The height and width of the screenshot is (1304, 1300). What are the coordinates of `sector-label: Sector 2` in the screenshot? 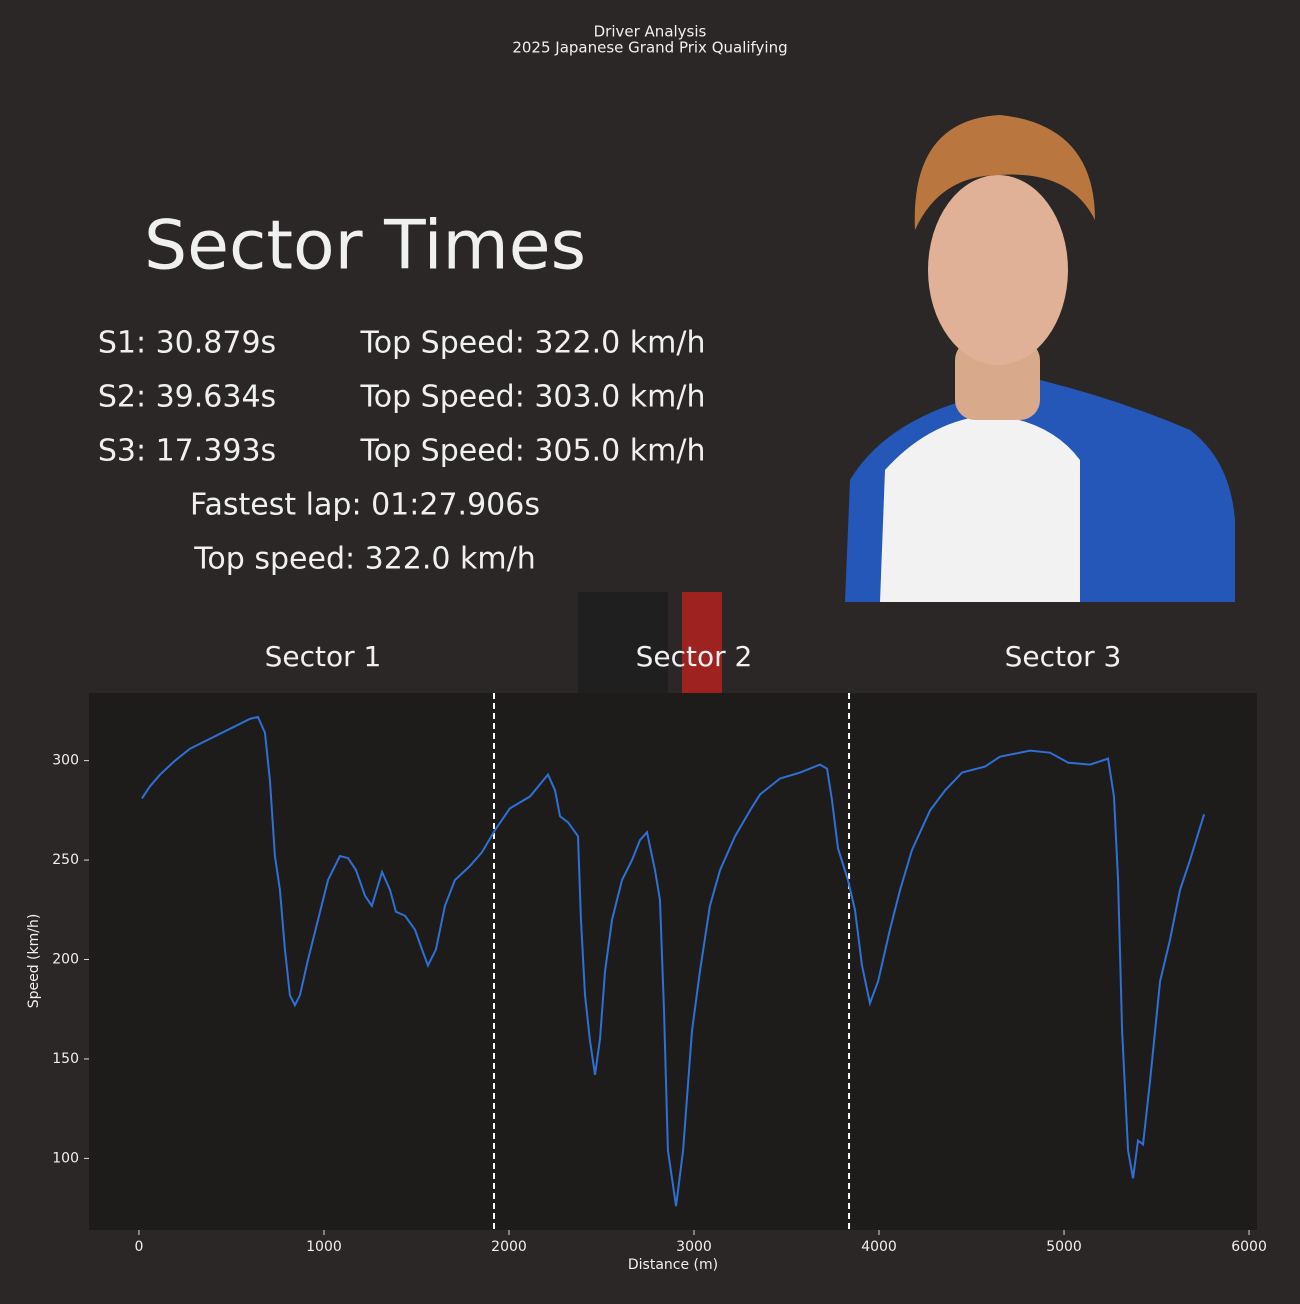 It's located at (694, 656).